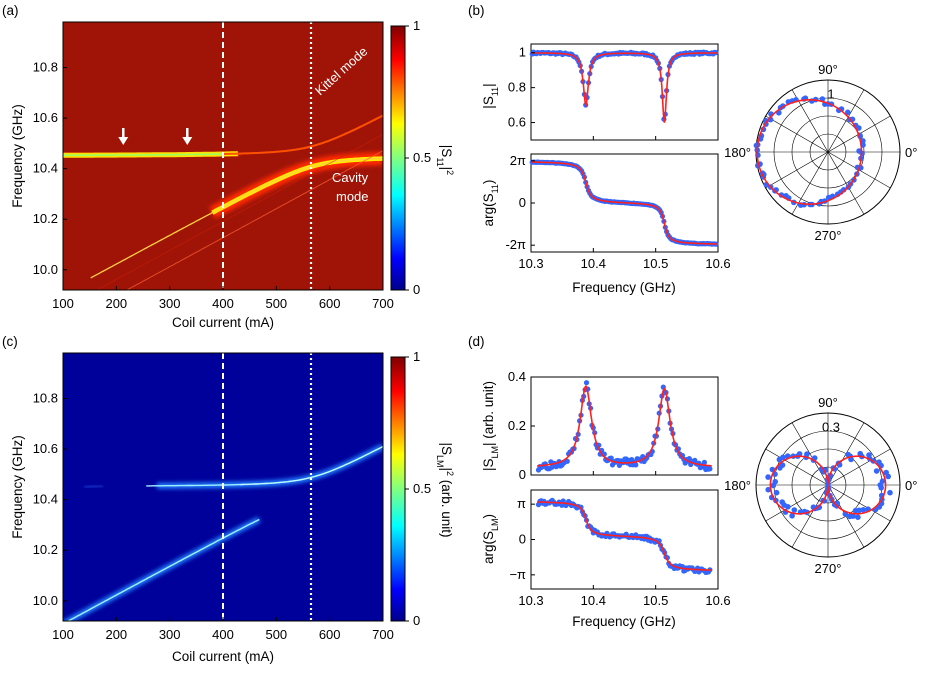 The image size is (926, 677). I want to click on y-axis-label-b-mag: |S11|, so click(490, 95).